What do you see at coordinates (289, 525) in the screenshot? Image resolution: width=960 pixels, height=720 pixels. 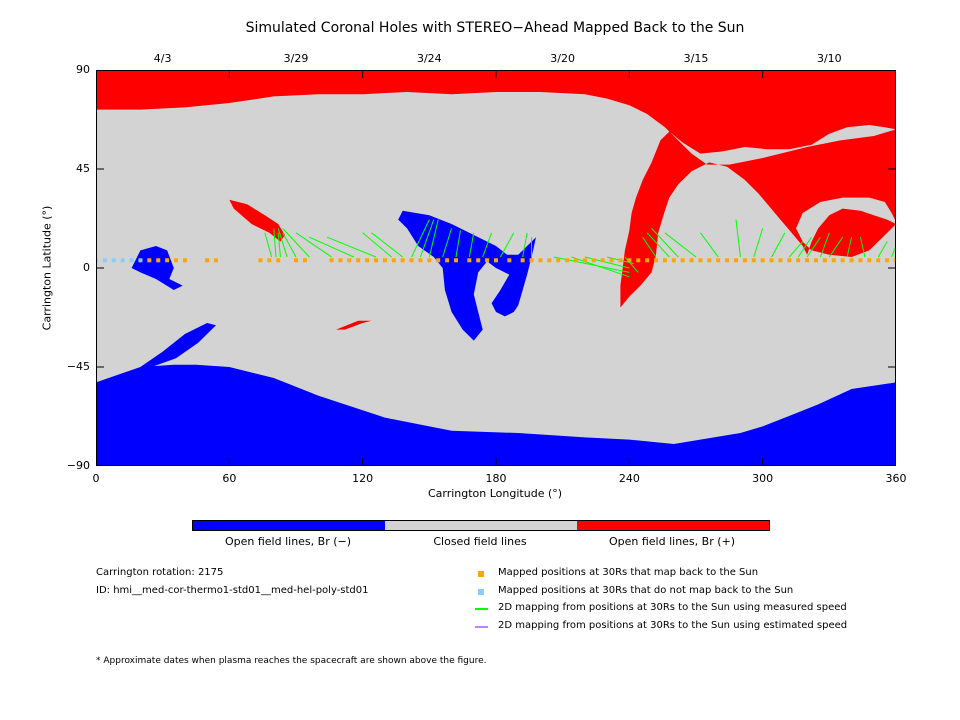 I see `colorbar-negative-segment` at bounding box center [289, 525].